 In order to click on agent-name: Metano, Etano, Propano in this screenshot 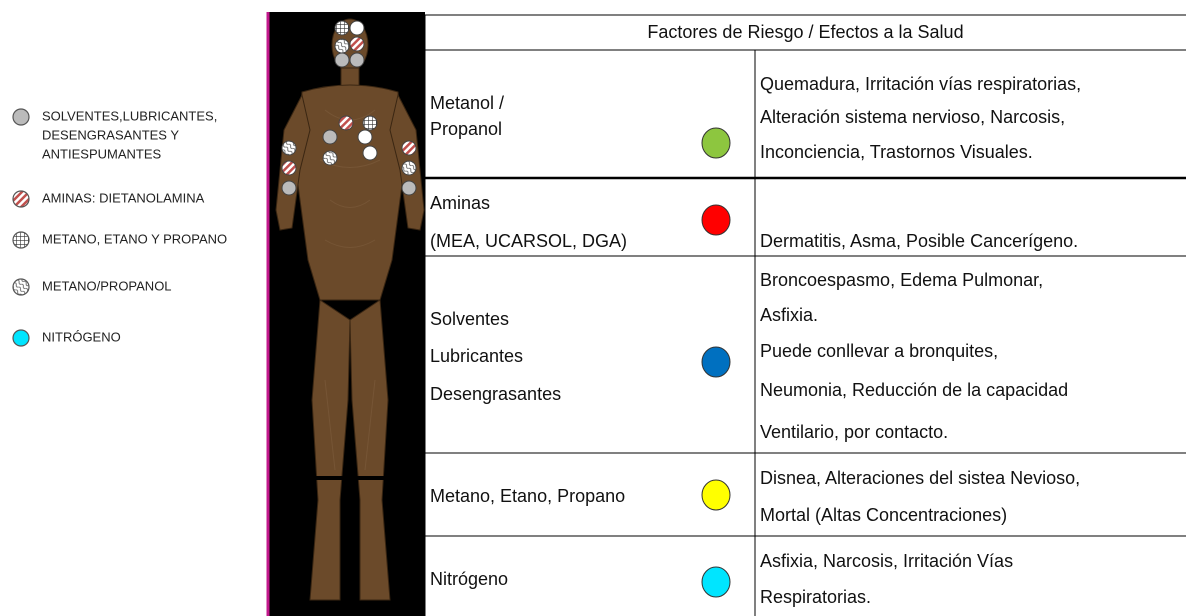, I will do `click(527, 496)`.